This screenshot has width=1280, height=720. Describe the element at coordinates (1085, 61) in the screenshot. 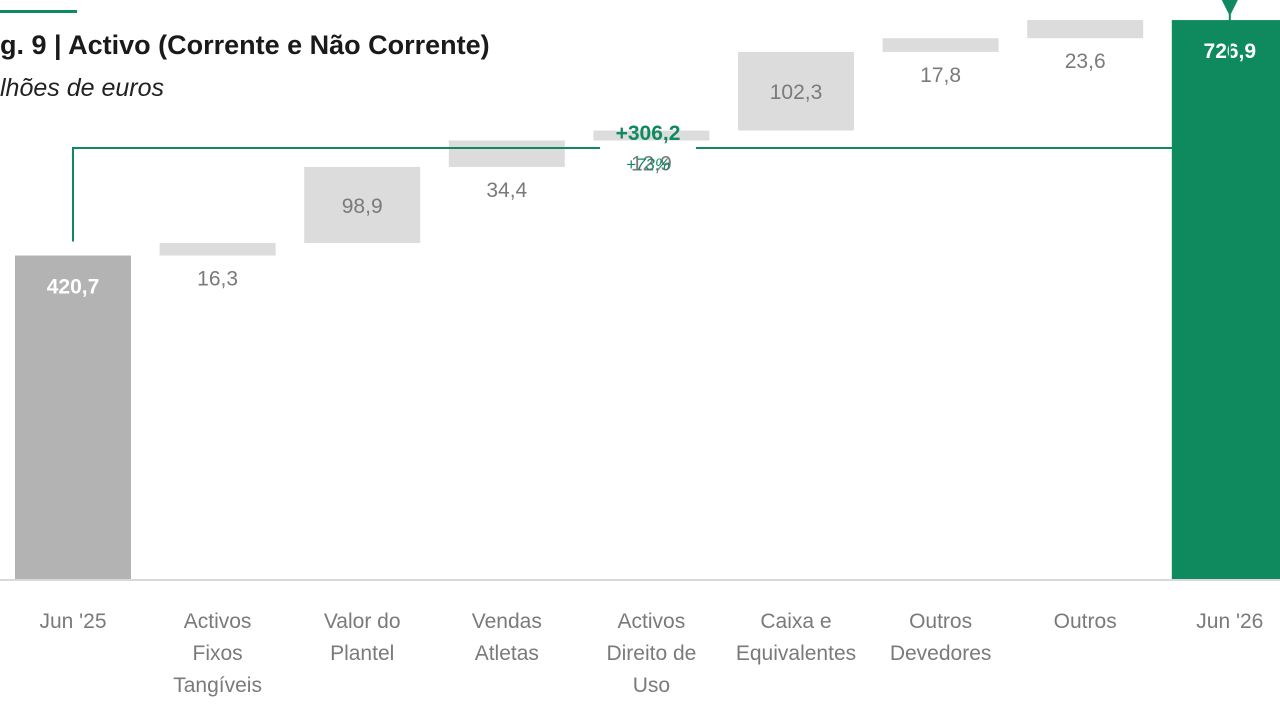

I see `data-label-8: 23,6` at that location.